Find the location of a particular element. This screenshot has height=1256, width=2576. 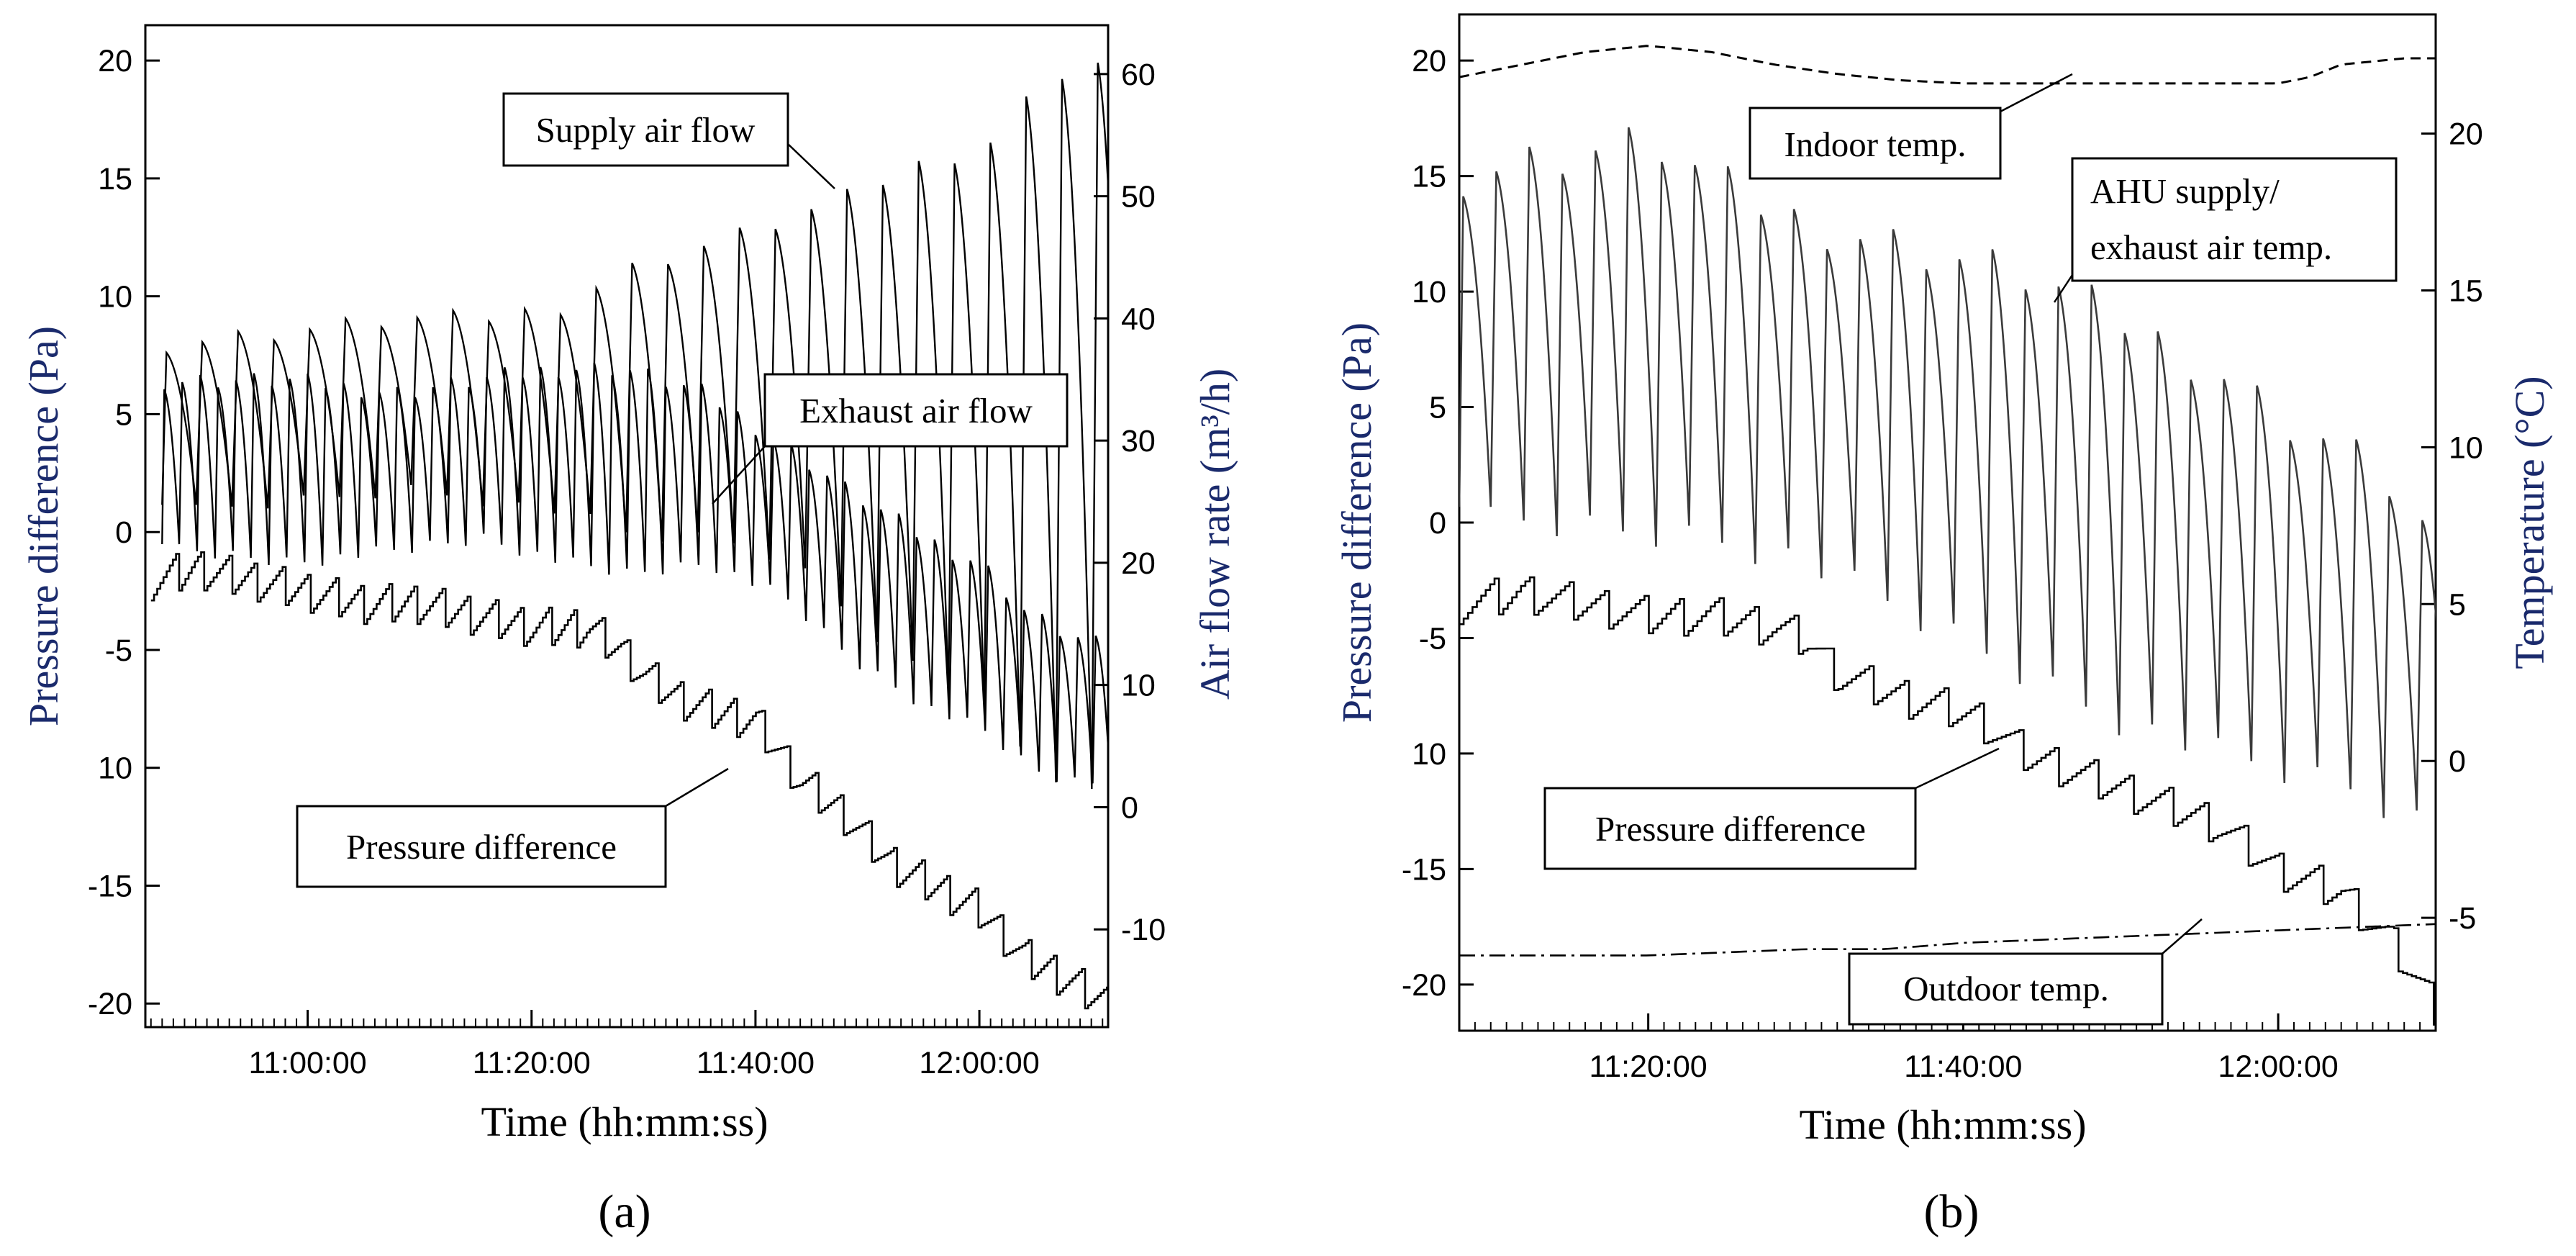

chart-b-x-tick-label: 12:00:00 is located at coordinates (2278, 1066).